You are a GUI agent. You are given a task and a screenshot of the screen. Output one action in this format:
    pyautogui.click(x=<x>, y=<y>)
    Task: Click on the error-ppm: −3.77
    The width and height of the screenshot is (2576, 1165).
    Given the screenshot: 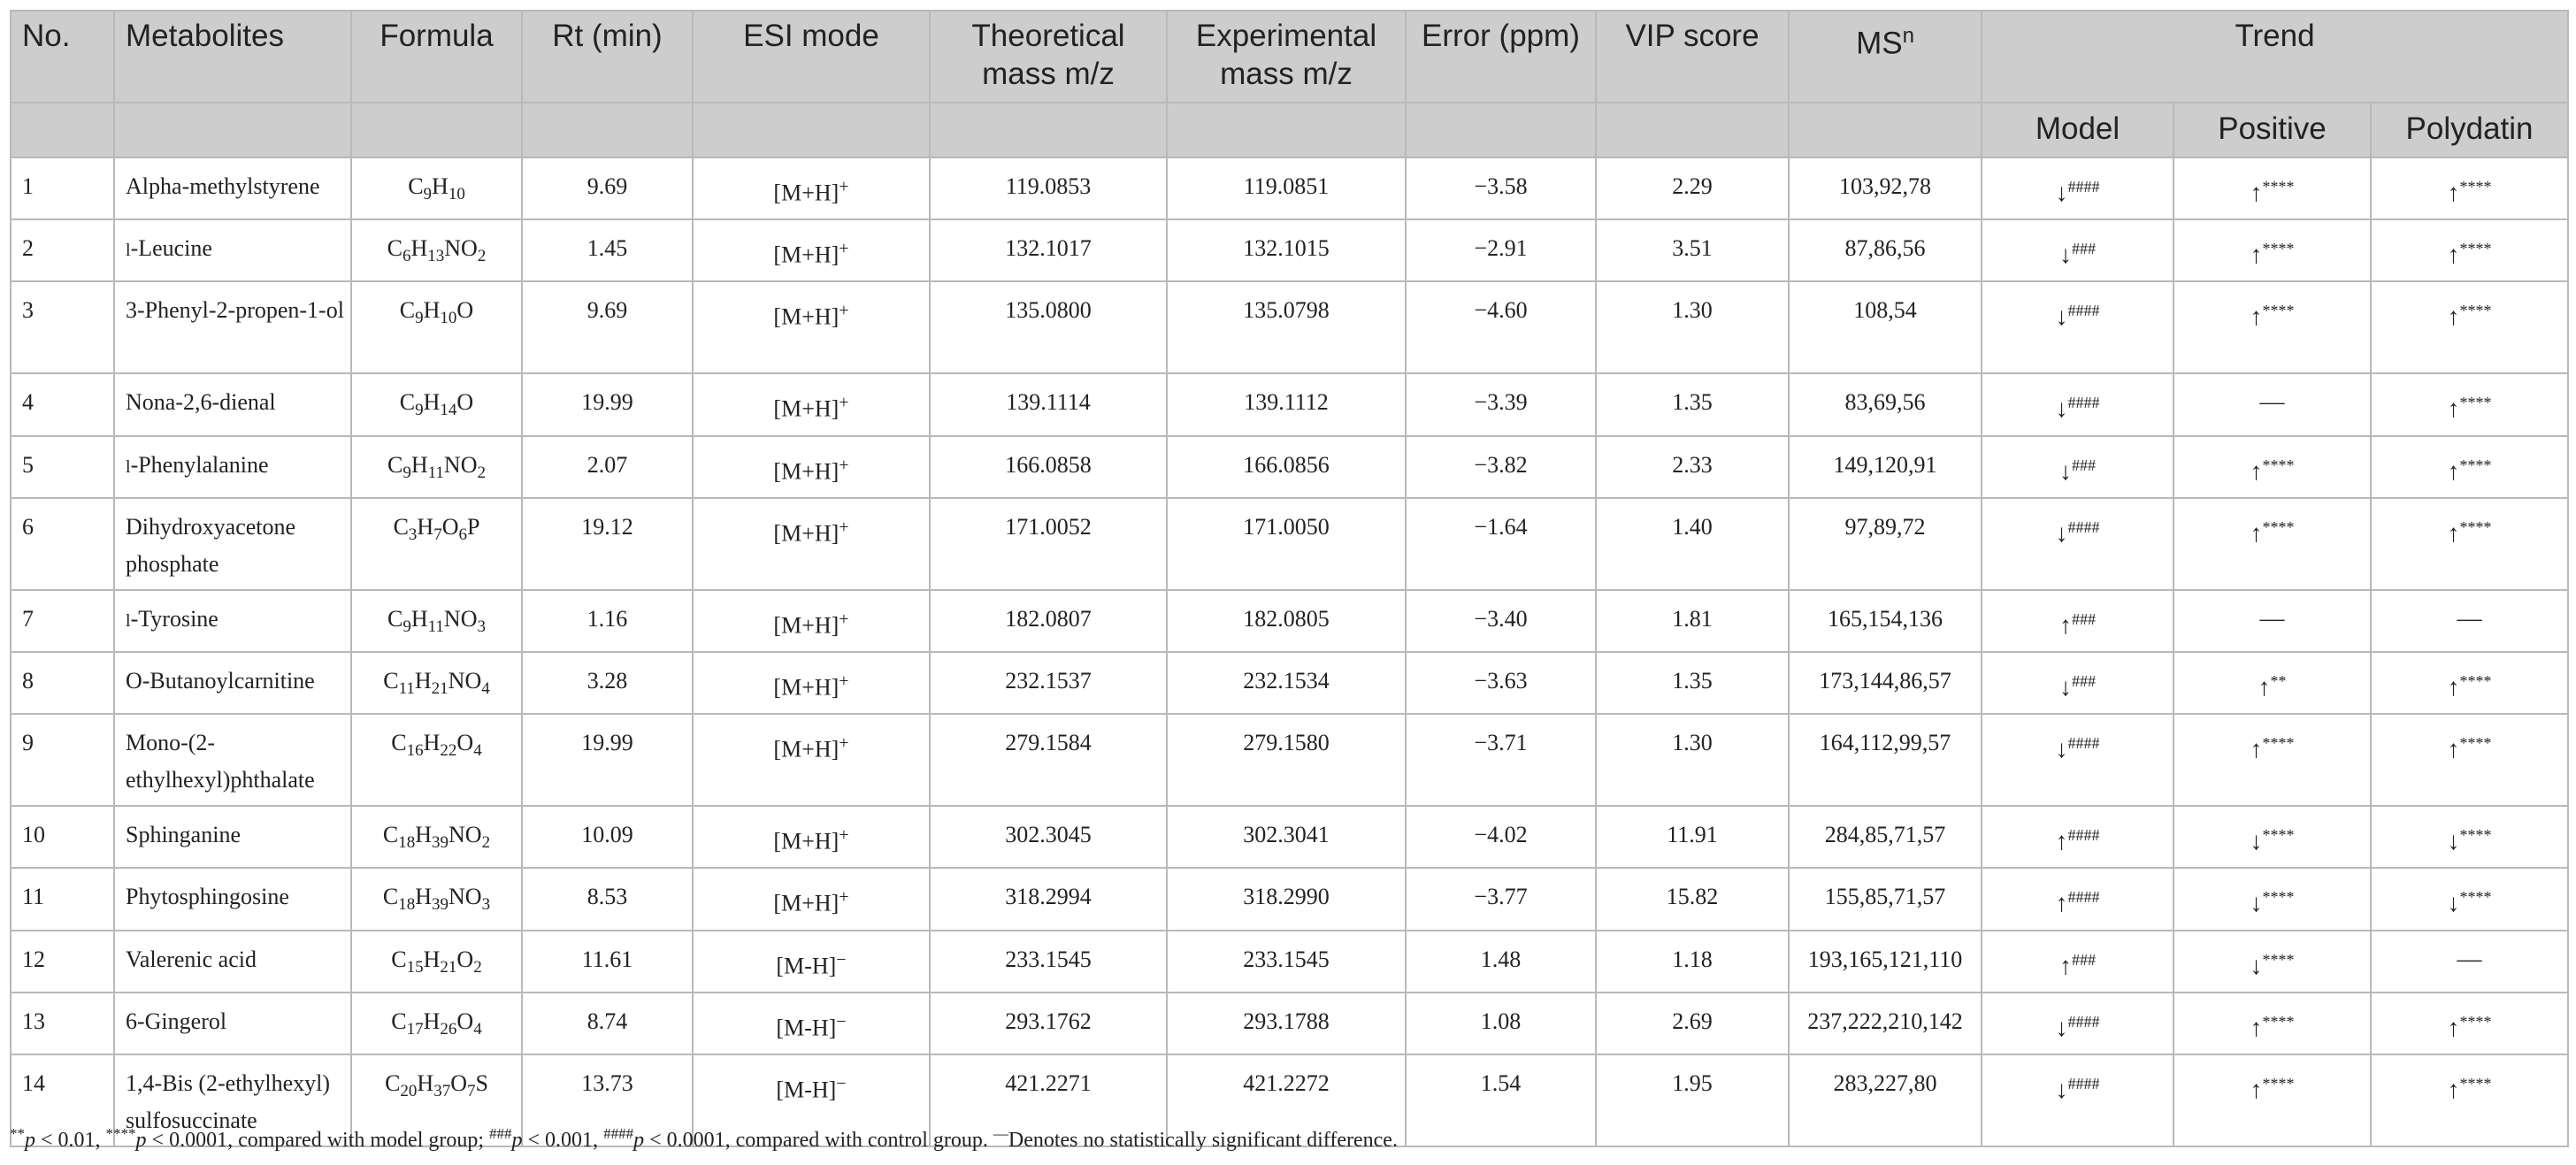 What is the action you would take?
    pyautogui.click(x=1501, y=897)
    